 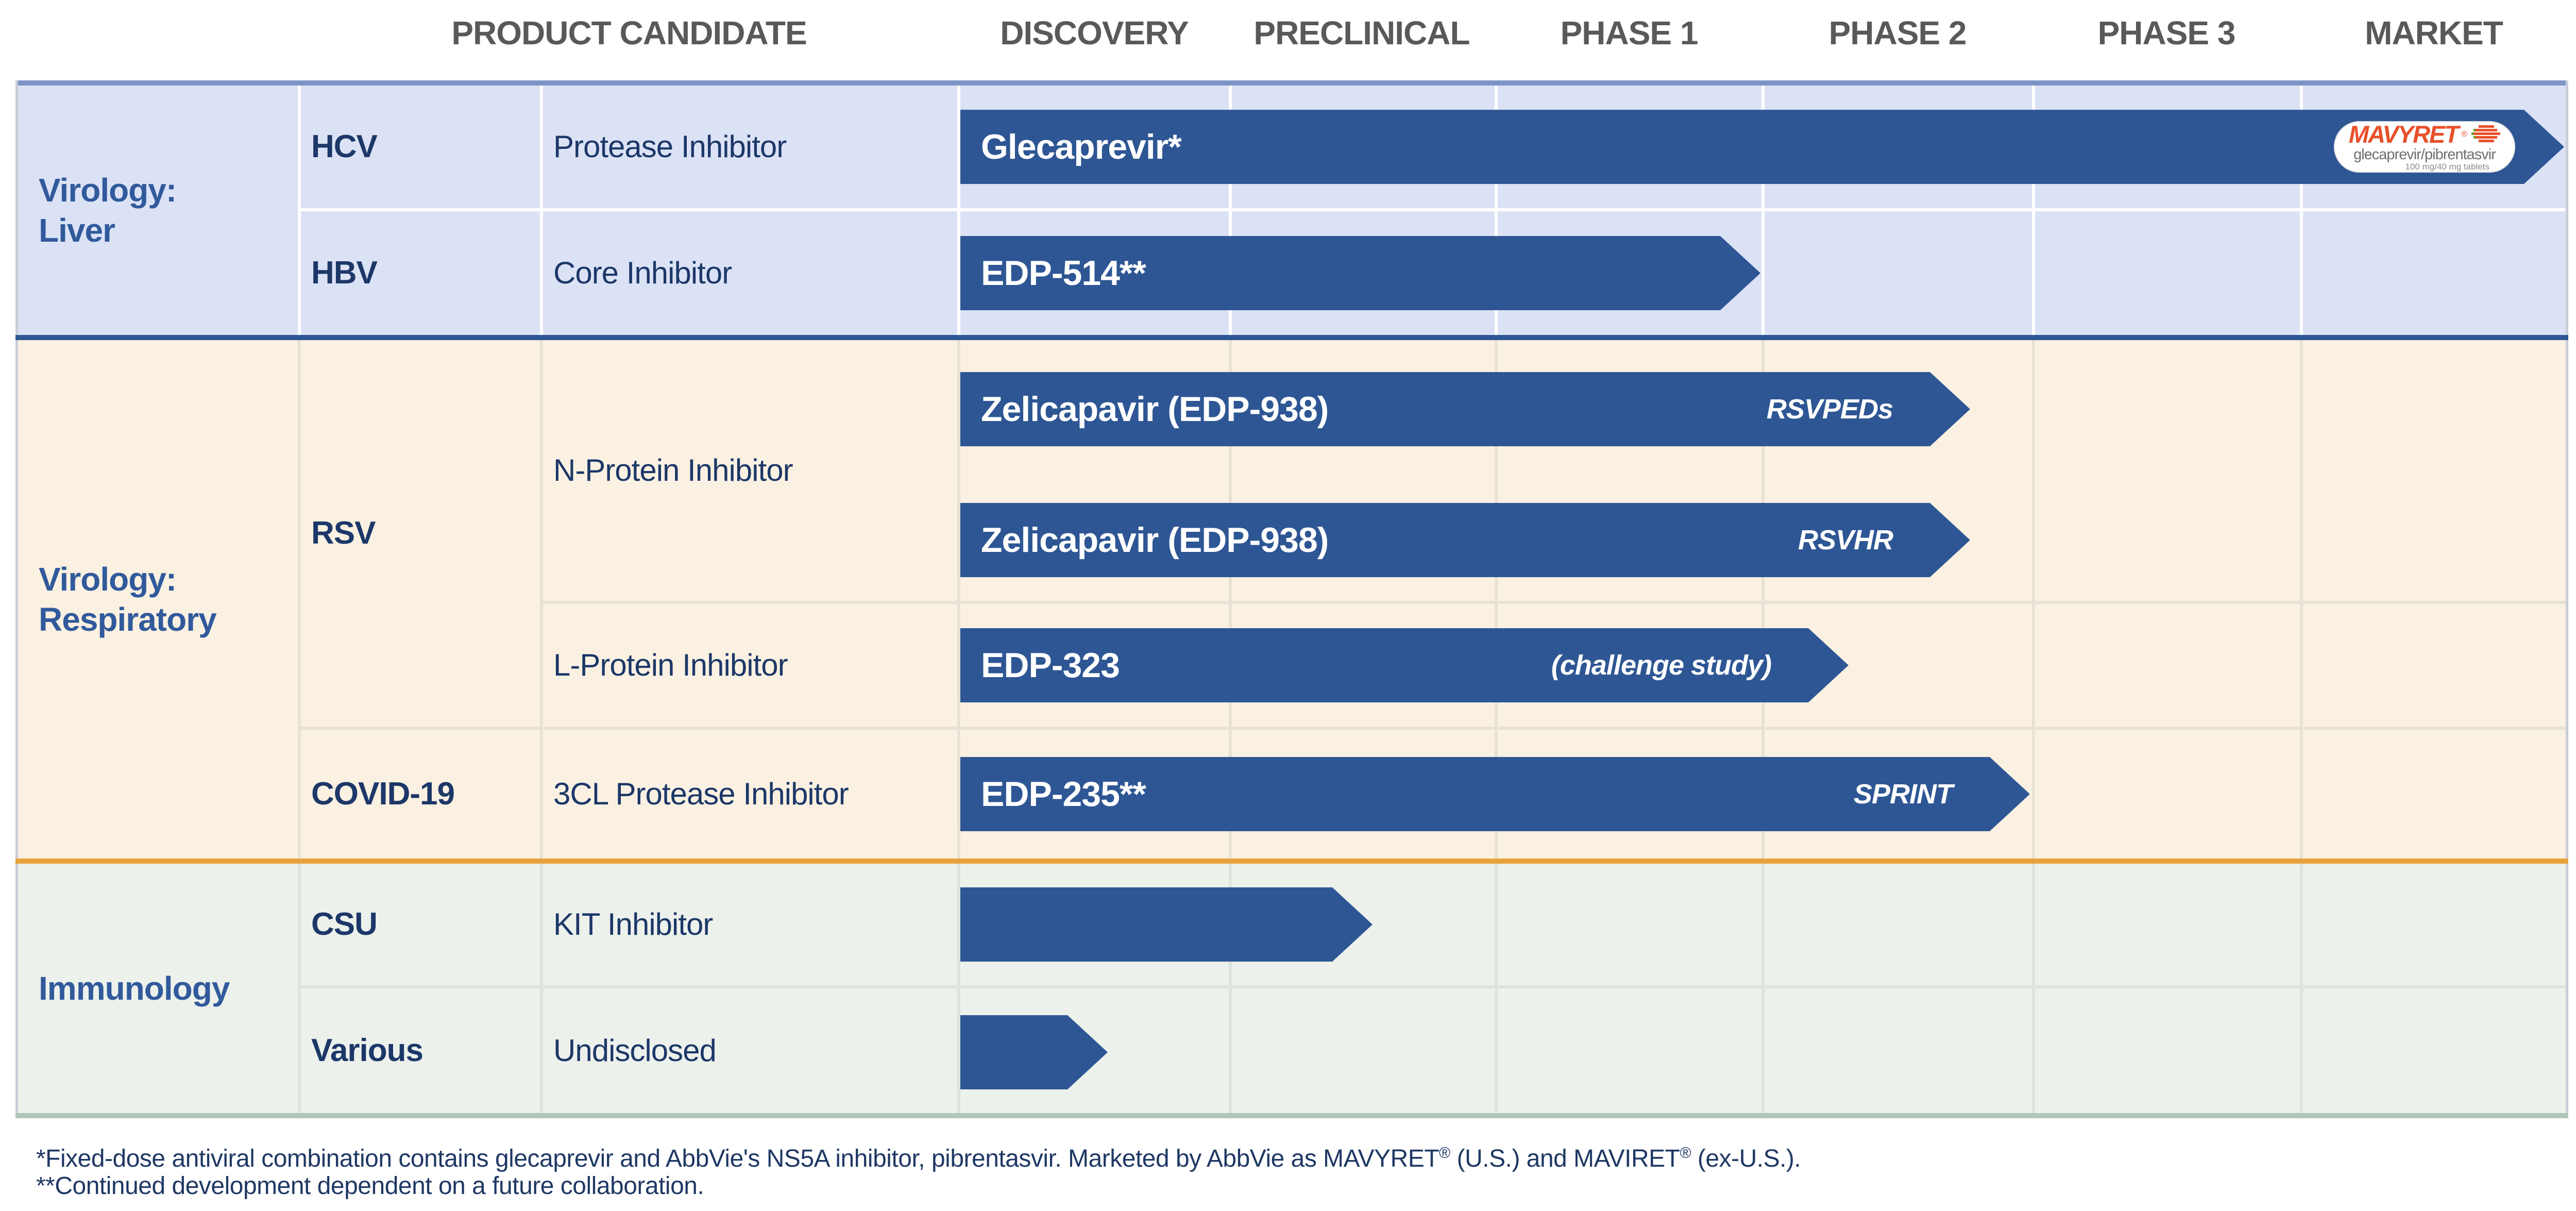 I want to click on column-header-phase1: PHASE 1, so click(x=1629, y=33).